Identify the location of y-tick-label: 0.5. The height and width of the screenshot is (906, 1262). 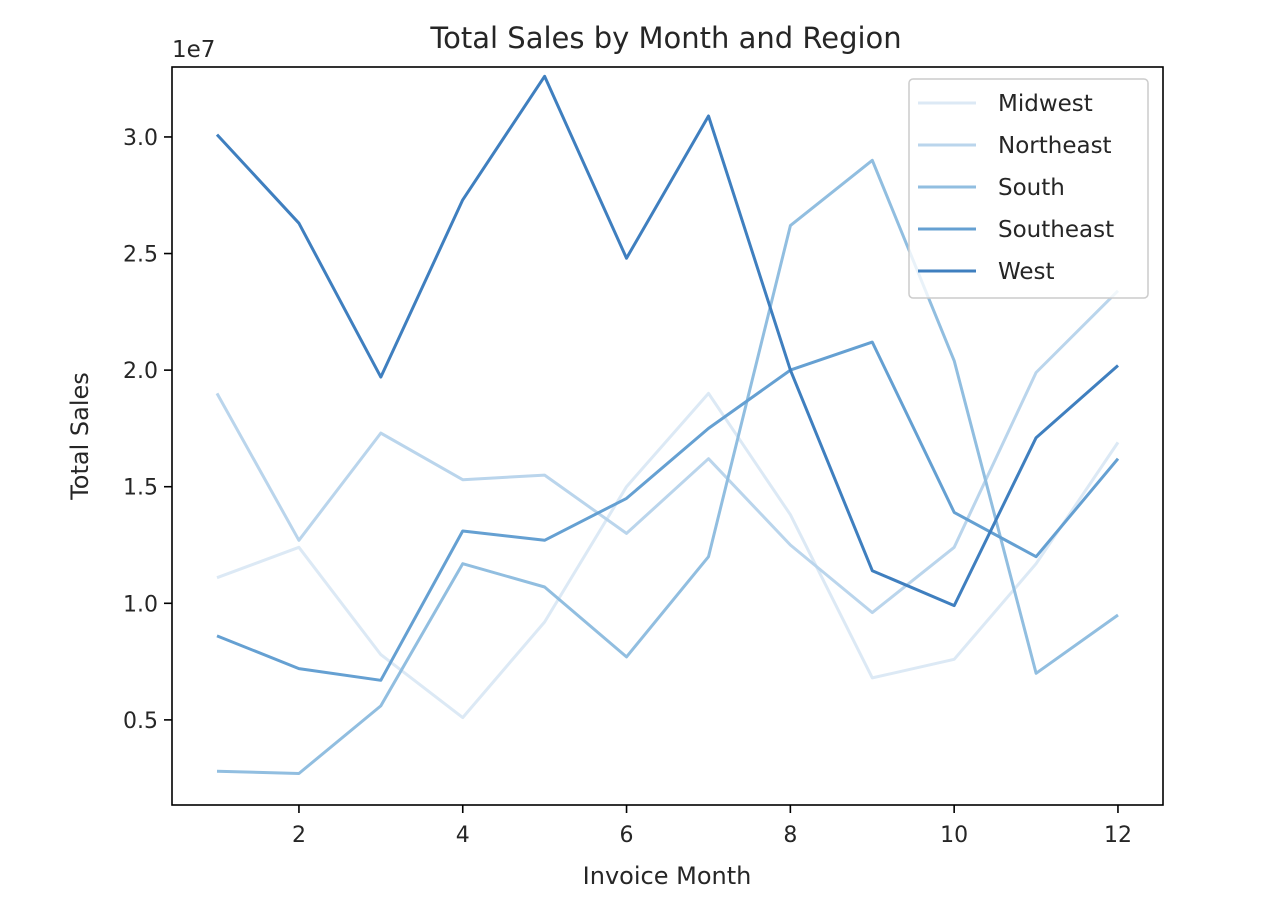
(140, 721).